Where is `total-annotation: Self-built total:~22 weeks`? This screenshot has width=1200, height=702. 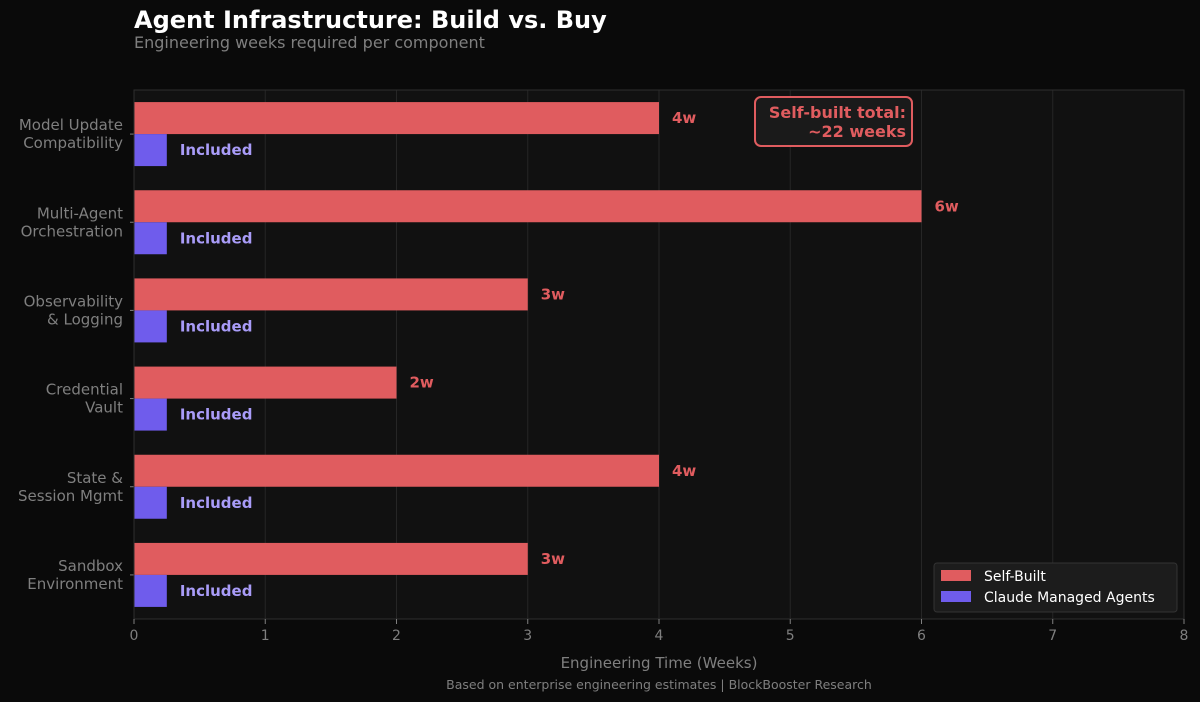
total-annotation: Self-built total:~22 weeks is located at coordinates (833, 121).